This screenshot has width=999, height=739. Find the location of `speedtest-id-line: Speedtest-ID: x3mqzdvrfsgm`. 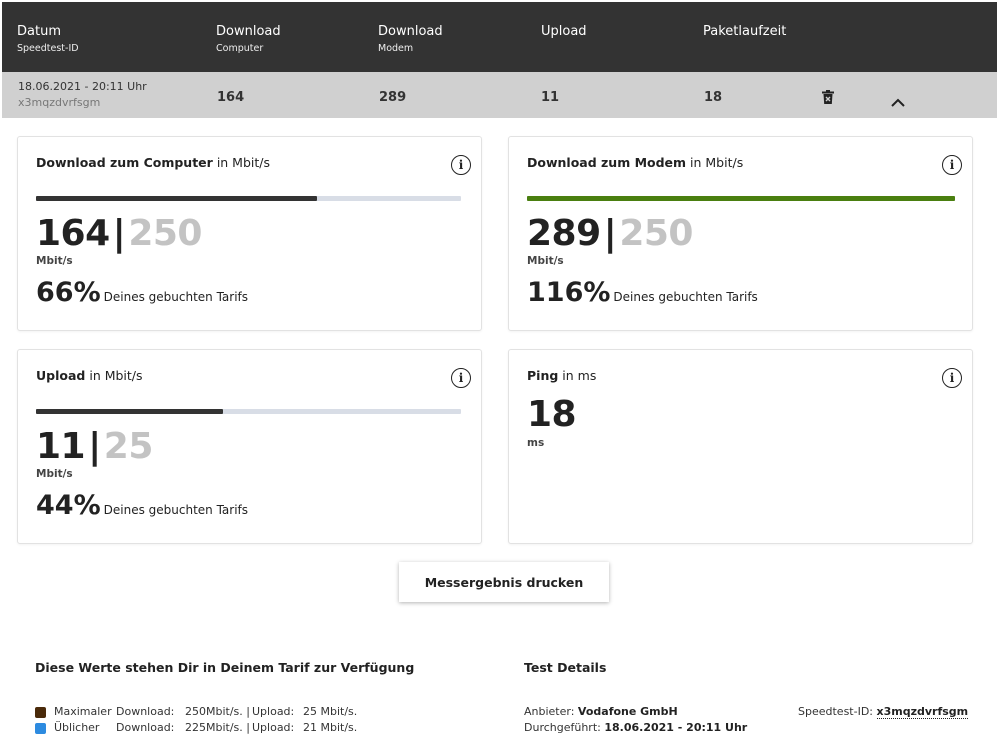

speedtest-id-line: Speedtest-ID: x3mqzdvrfsgm is located at coordinates (883, 712).